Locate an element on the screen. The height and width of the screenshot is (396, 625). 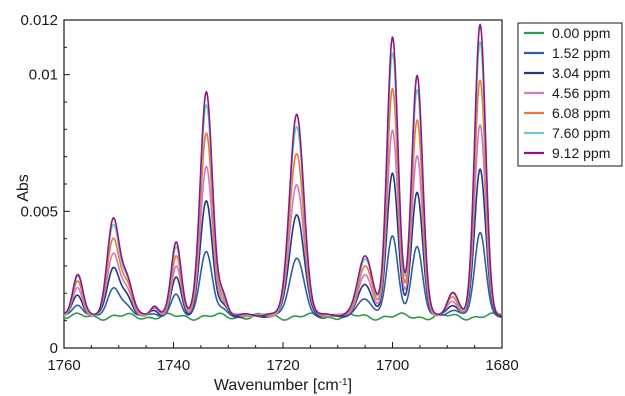
x-tick-label: 1680 is located at coordinates (501, 365).